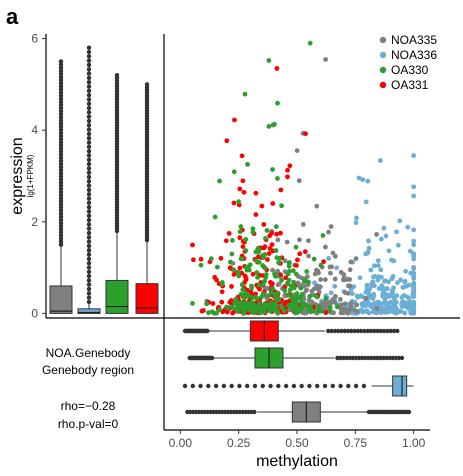  What do you see at coordinates (298, 412) in the screenshot?
I see `hbox-noa335` at bounding box center [298, 412].